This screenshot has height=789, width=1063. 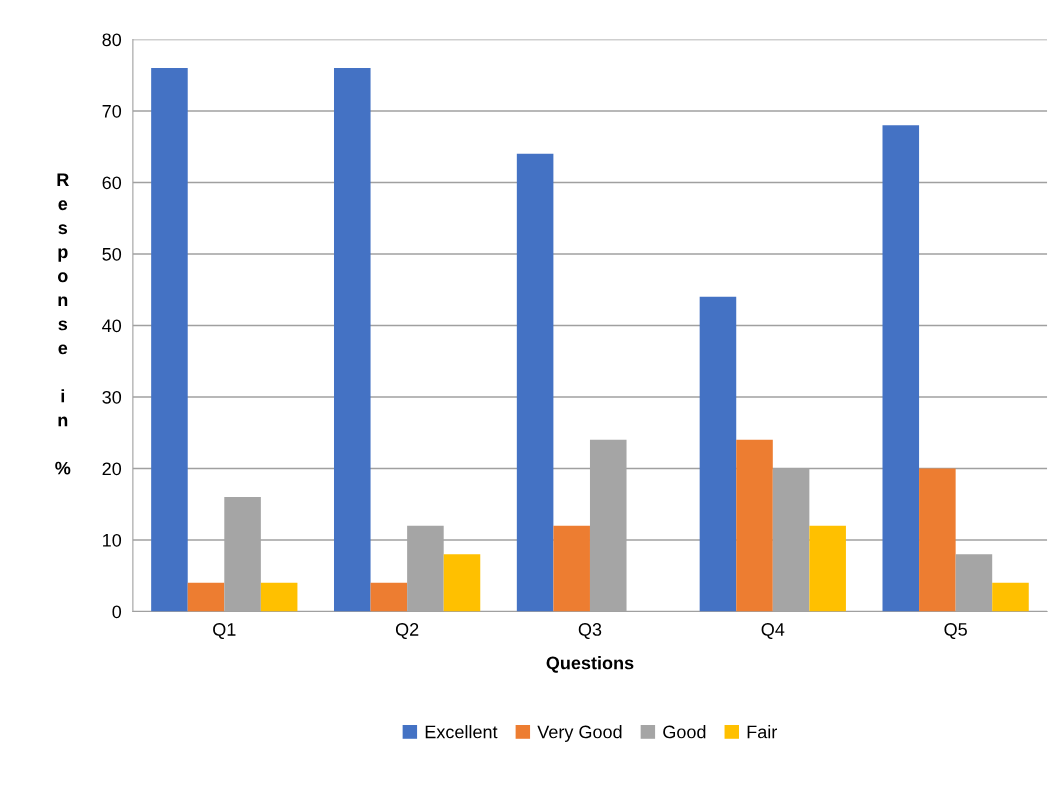 I want to click on legend-label: Good, so click(x=684, y=732).